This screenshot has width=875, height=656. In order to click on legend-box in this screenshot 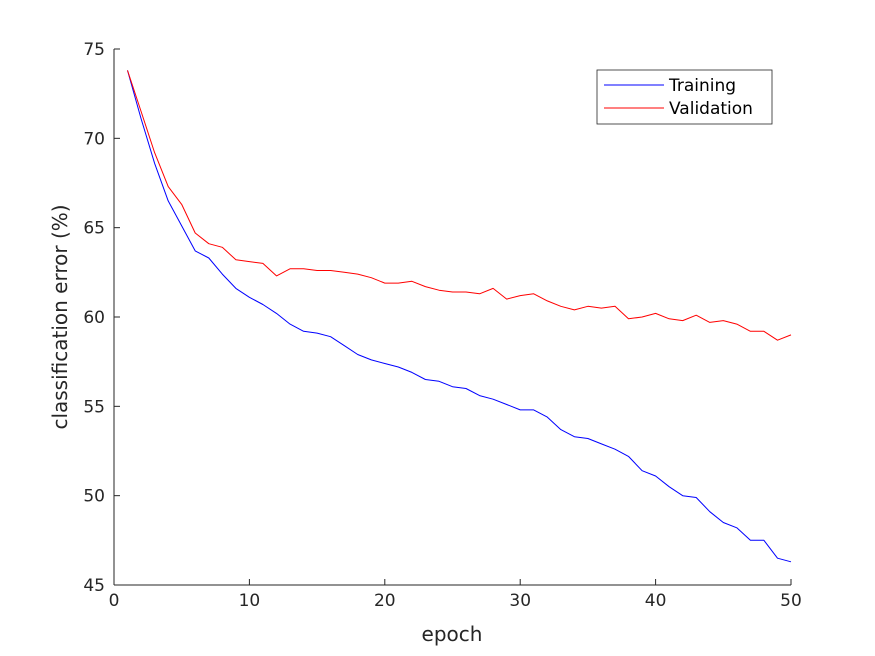, I will do `click(684, 97)`.